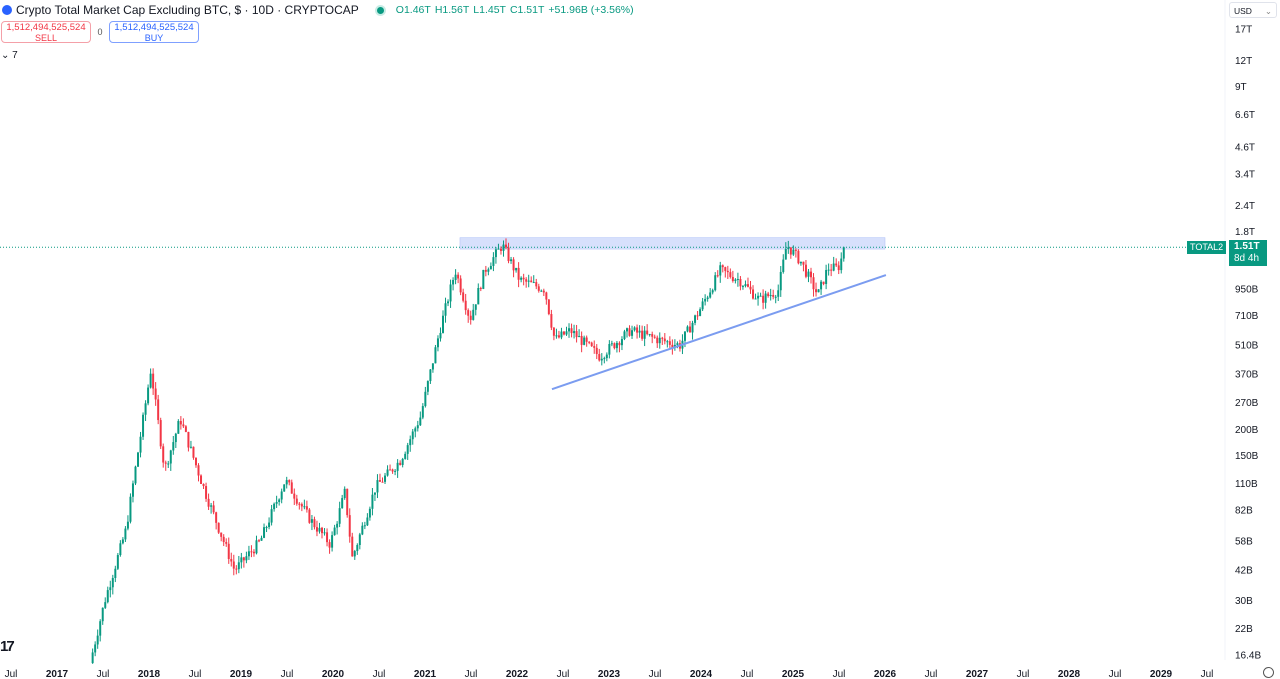 The image size is (1280, 679). Describe the element at coordinates (1247, 403) in the screenshot. I see `price-tick-label: 270B` at that location.